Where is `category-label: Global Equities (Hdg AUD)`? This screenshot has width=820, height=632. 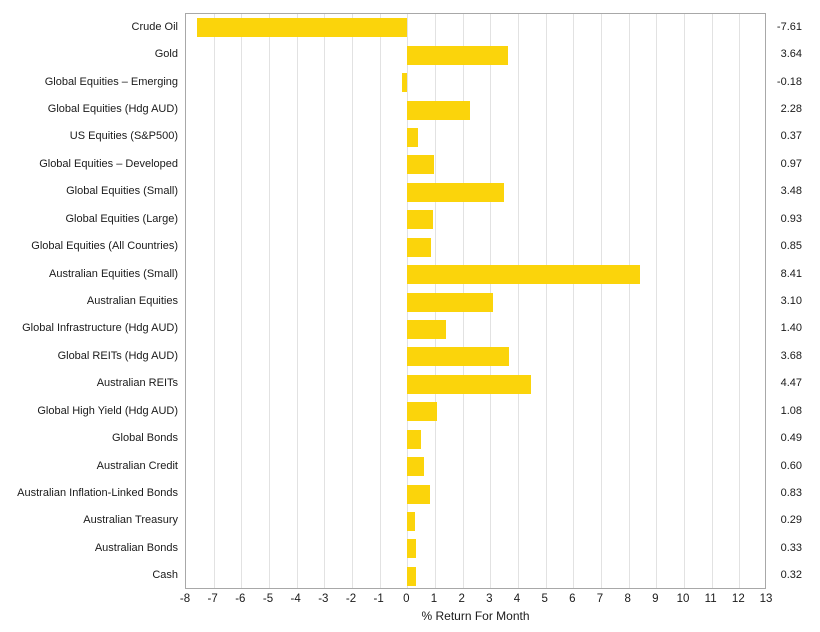
category-label: Global Equities (Hdg AUD) is located at coordinates (112, 109).